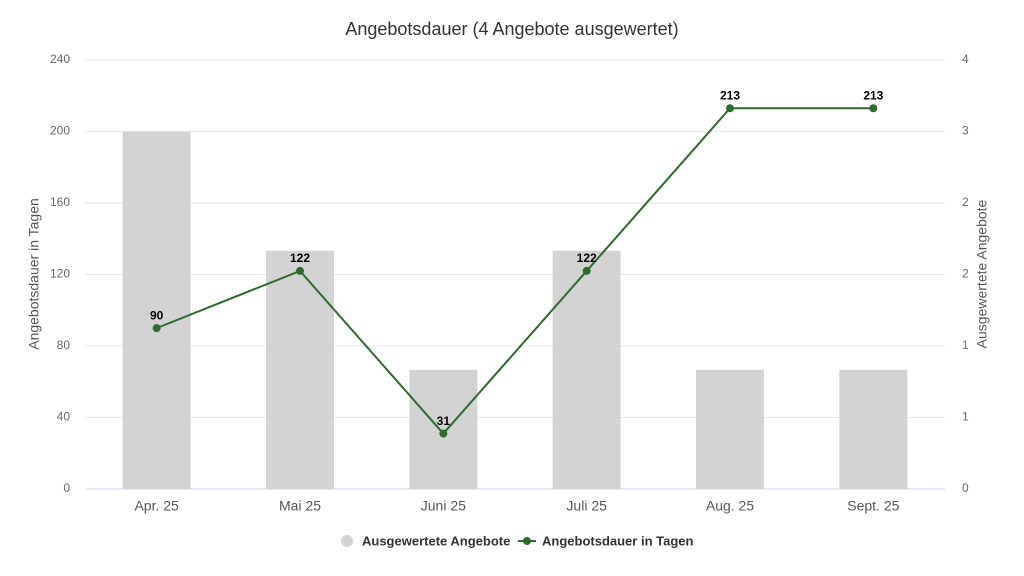 The height and width of the screenshot is (576, 1024). What do you see at coordinates (60, 202) in the screenshot?
I see `y-tick-label: 160` at bounding box center [60, 202].